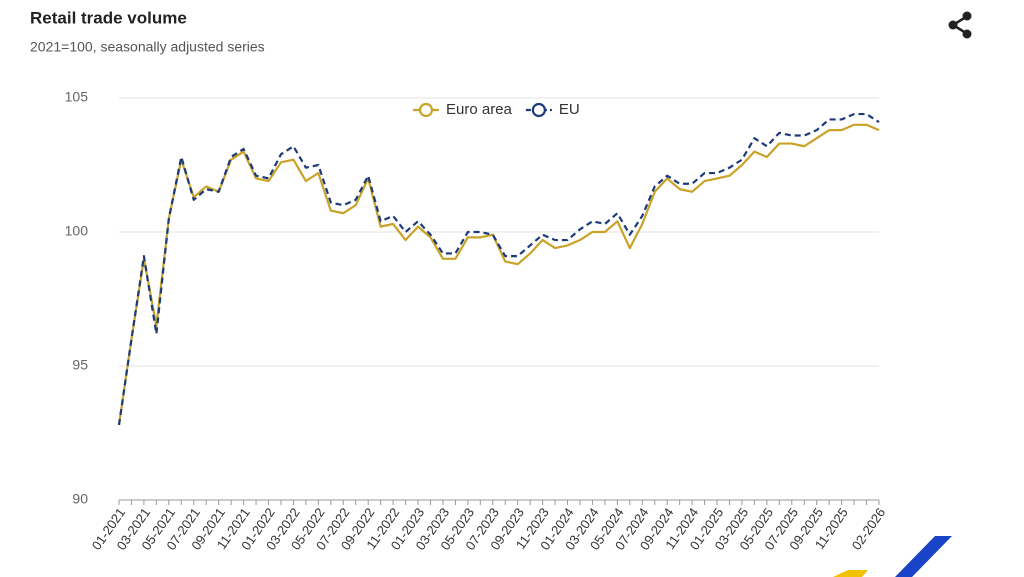 The width and height of the screenshot is (1024, 577). What do you see at coordinates (108, 17) in the screenshot?
I see `chart-title: Retail trade volume` at bounding box center [108, 17].